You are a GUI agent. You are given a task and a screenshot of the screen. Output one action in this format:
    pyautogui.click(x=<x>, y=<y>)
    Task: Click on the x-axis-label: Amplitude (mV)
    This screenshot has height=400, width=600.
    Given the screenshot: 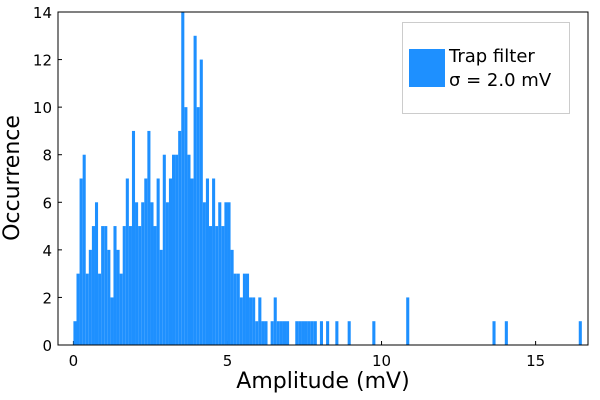 What is the action you would take?
    pyautogui.click(x=322, y=381)
    